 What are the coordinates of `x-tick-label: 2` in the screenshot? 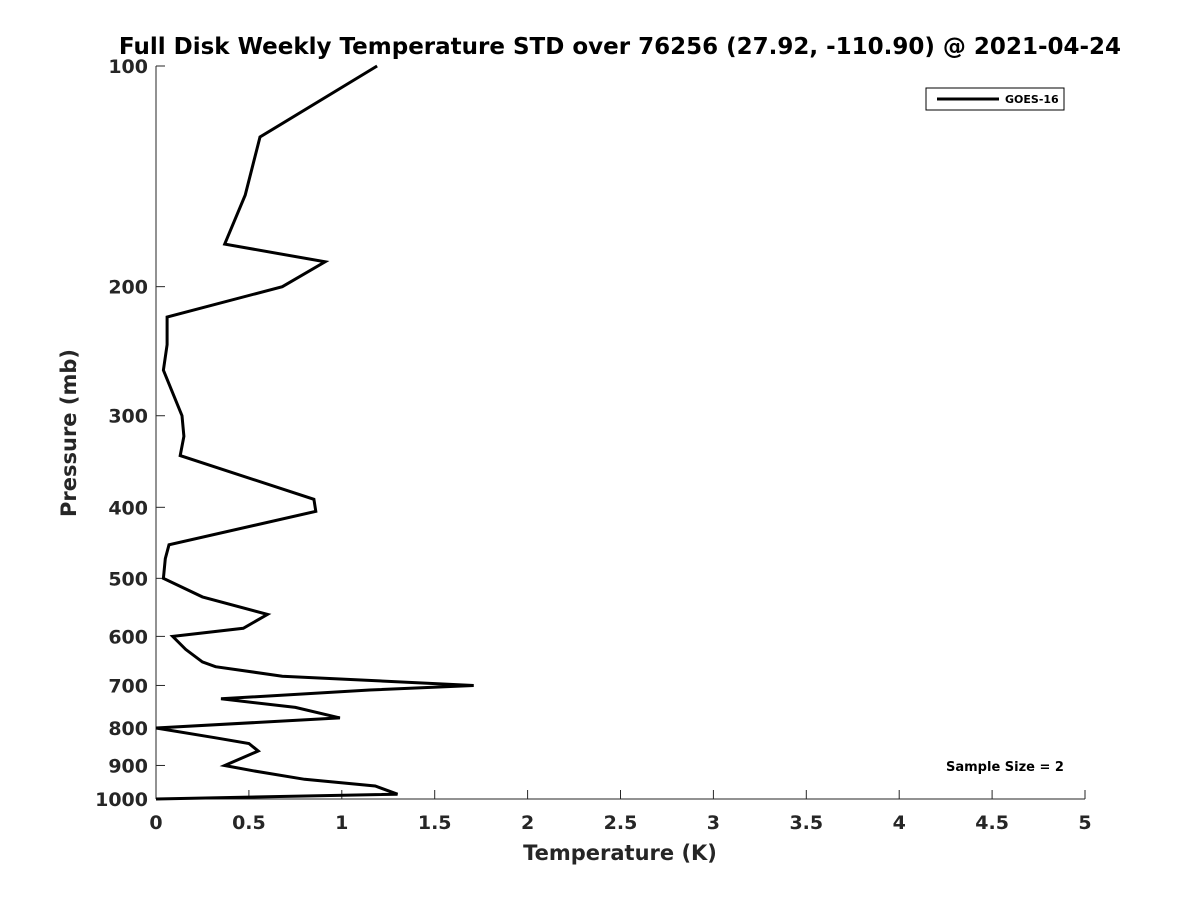 It's located at (527, 823).